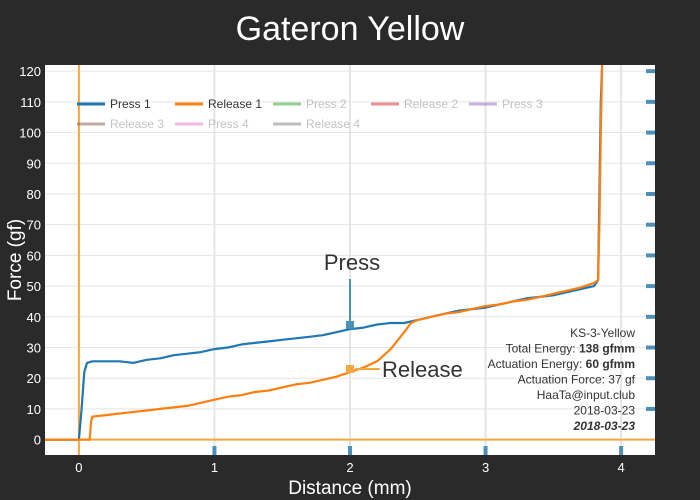 The height and width of the screenshot is (500, 700). Describe the element at coordinates (34, 378) in the screenshot. I see `y-tick-label: 20` at that location.